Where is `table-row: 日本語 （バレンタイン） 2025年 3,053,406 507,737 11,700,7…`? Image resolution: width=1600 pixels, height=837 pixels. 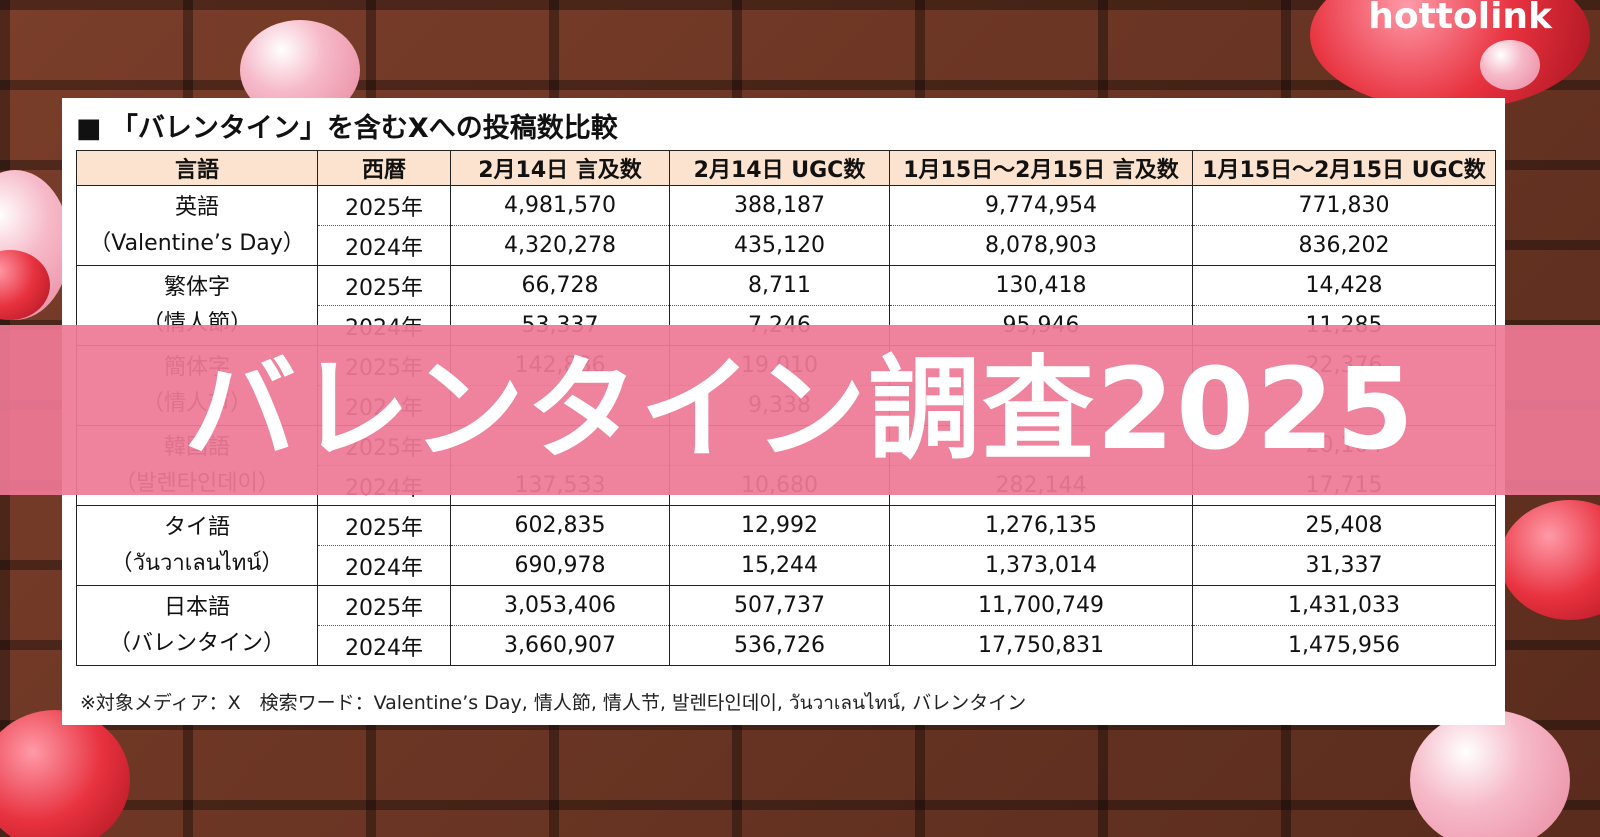 table-row: 日本語 （バレンタイン） 2025年 3,053,406 507,737 11,700,7… is located at coordinates (786, 625).